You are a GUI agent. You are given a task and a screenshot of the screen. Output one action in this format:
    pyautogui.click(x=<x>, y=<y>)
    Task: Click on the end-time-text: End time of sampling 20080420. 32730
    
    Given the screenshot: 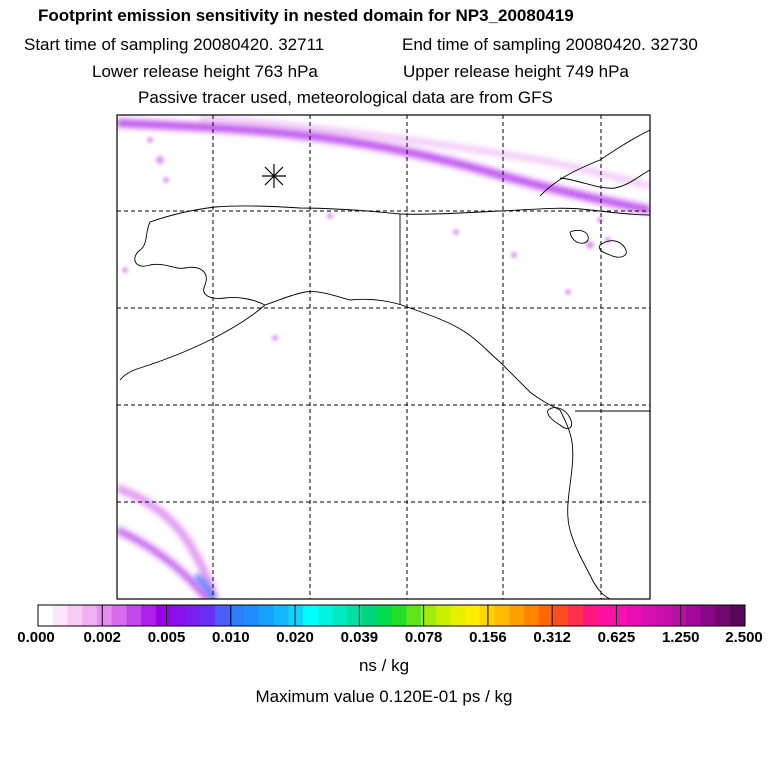 What is the action you would take?
    pyautogui.click(x=550, y=44)
    